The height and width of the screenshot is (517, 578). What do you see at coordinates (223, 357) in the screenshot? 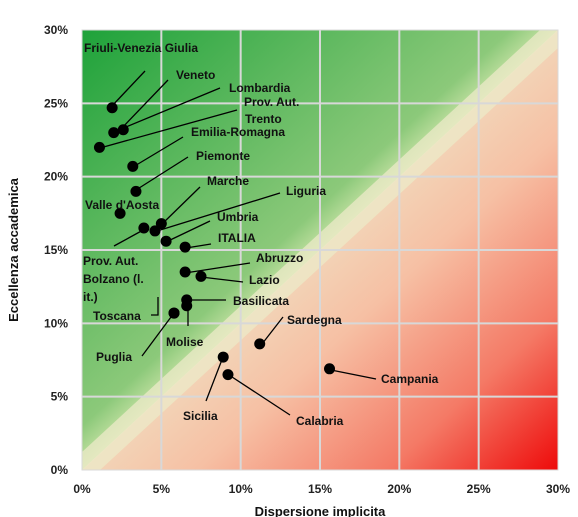
I see `data-point-sicilia` at bounding box center [223, 357].